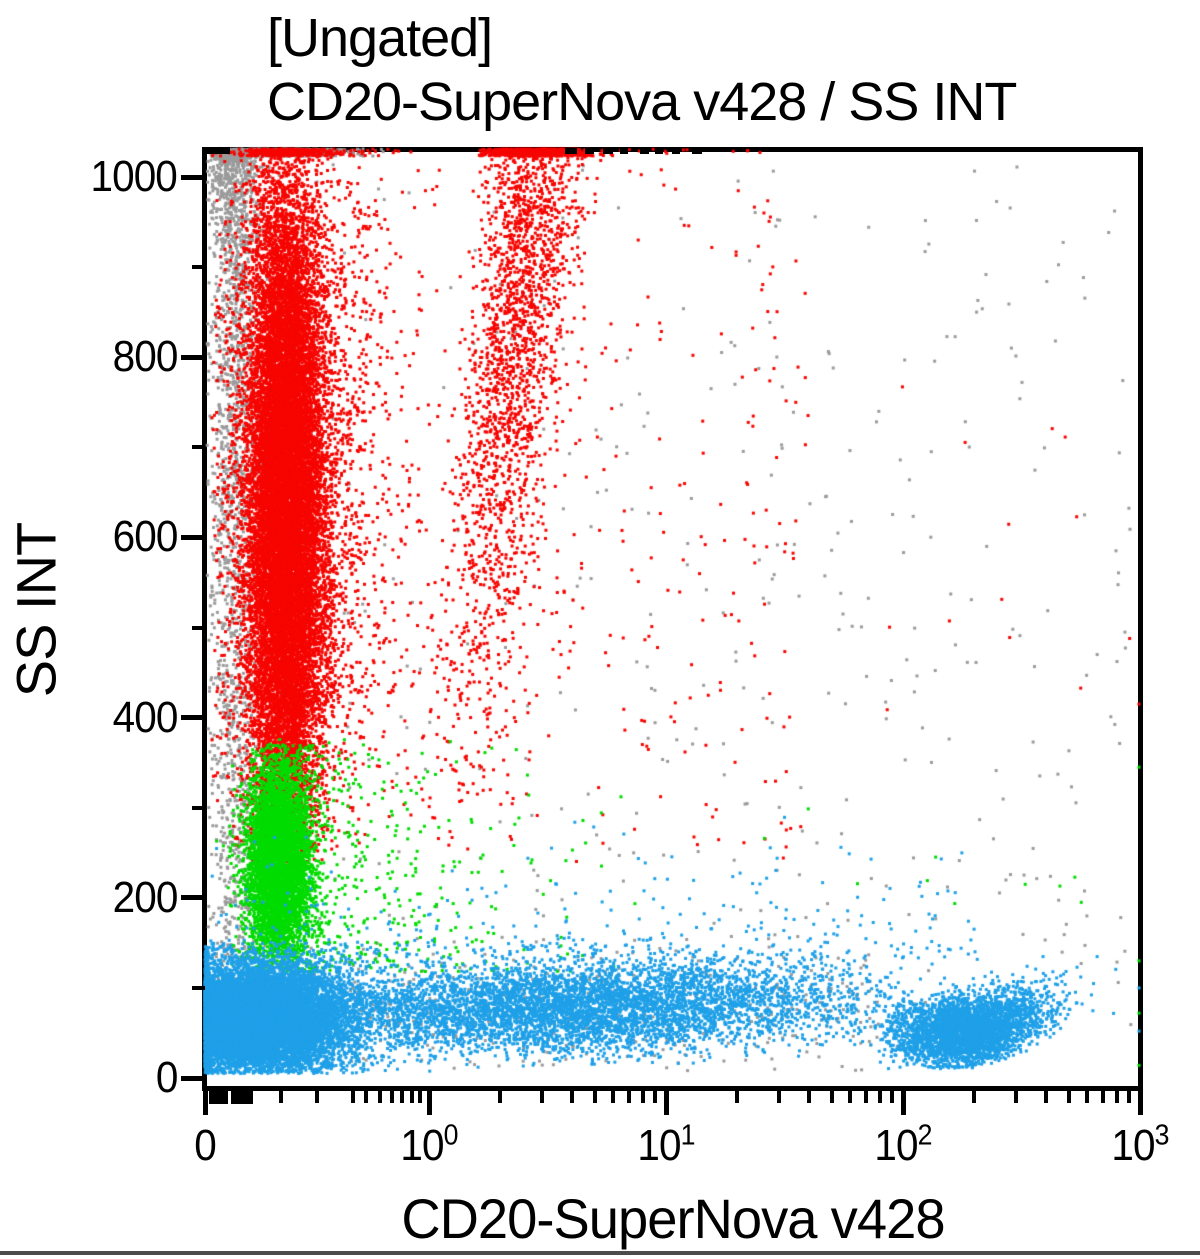  I want to click on y-tick-label: 400, so click(145, 717).